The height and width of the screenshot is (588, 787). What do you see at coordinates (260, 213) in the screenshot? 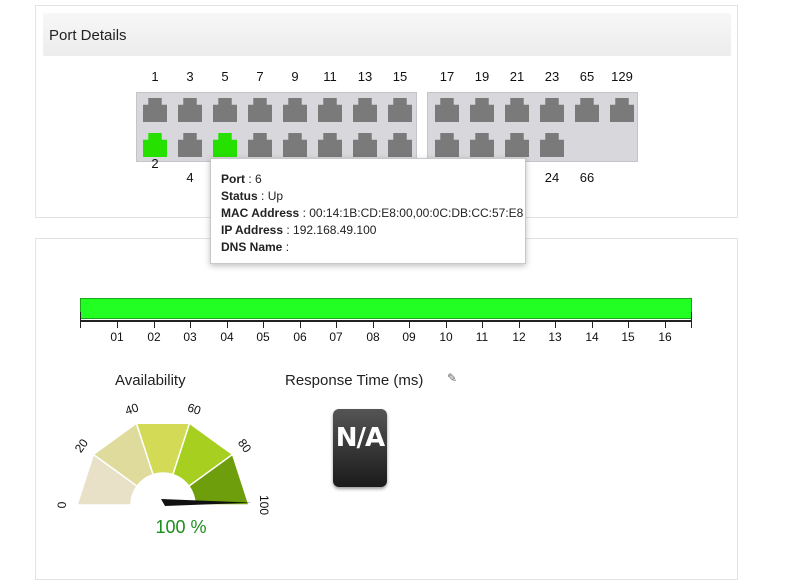
I see `tooltip-mac-label: MAC Address` at bounding box center [260, 213].